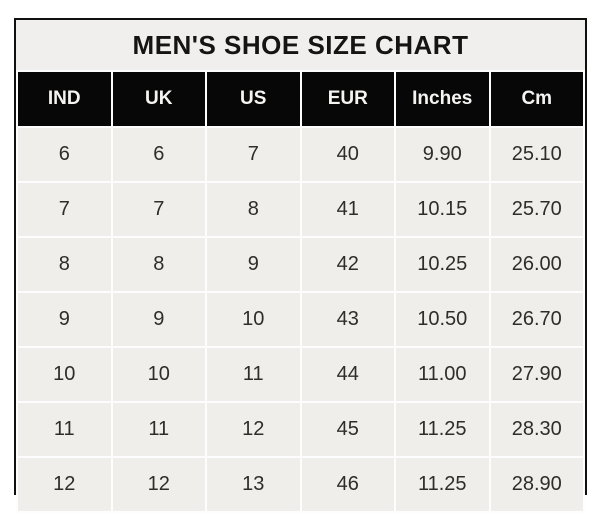  Describe the element at coordinates (347, 484) in the screenshot. I see `cell-eur: 46` at that location.